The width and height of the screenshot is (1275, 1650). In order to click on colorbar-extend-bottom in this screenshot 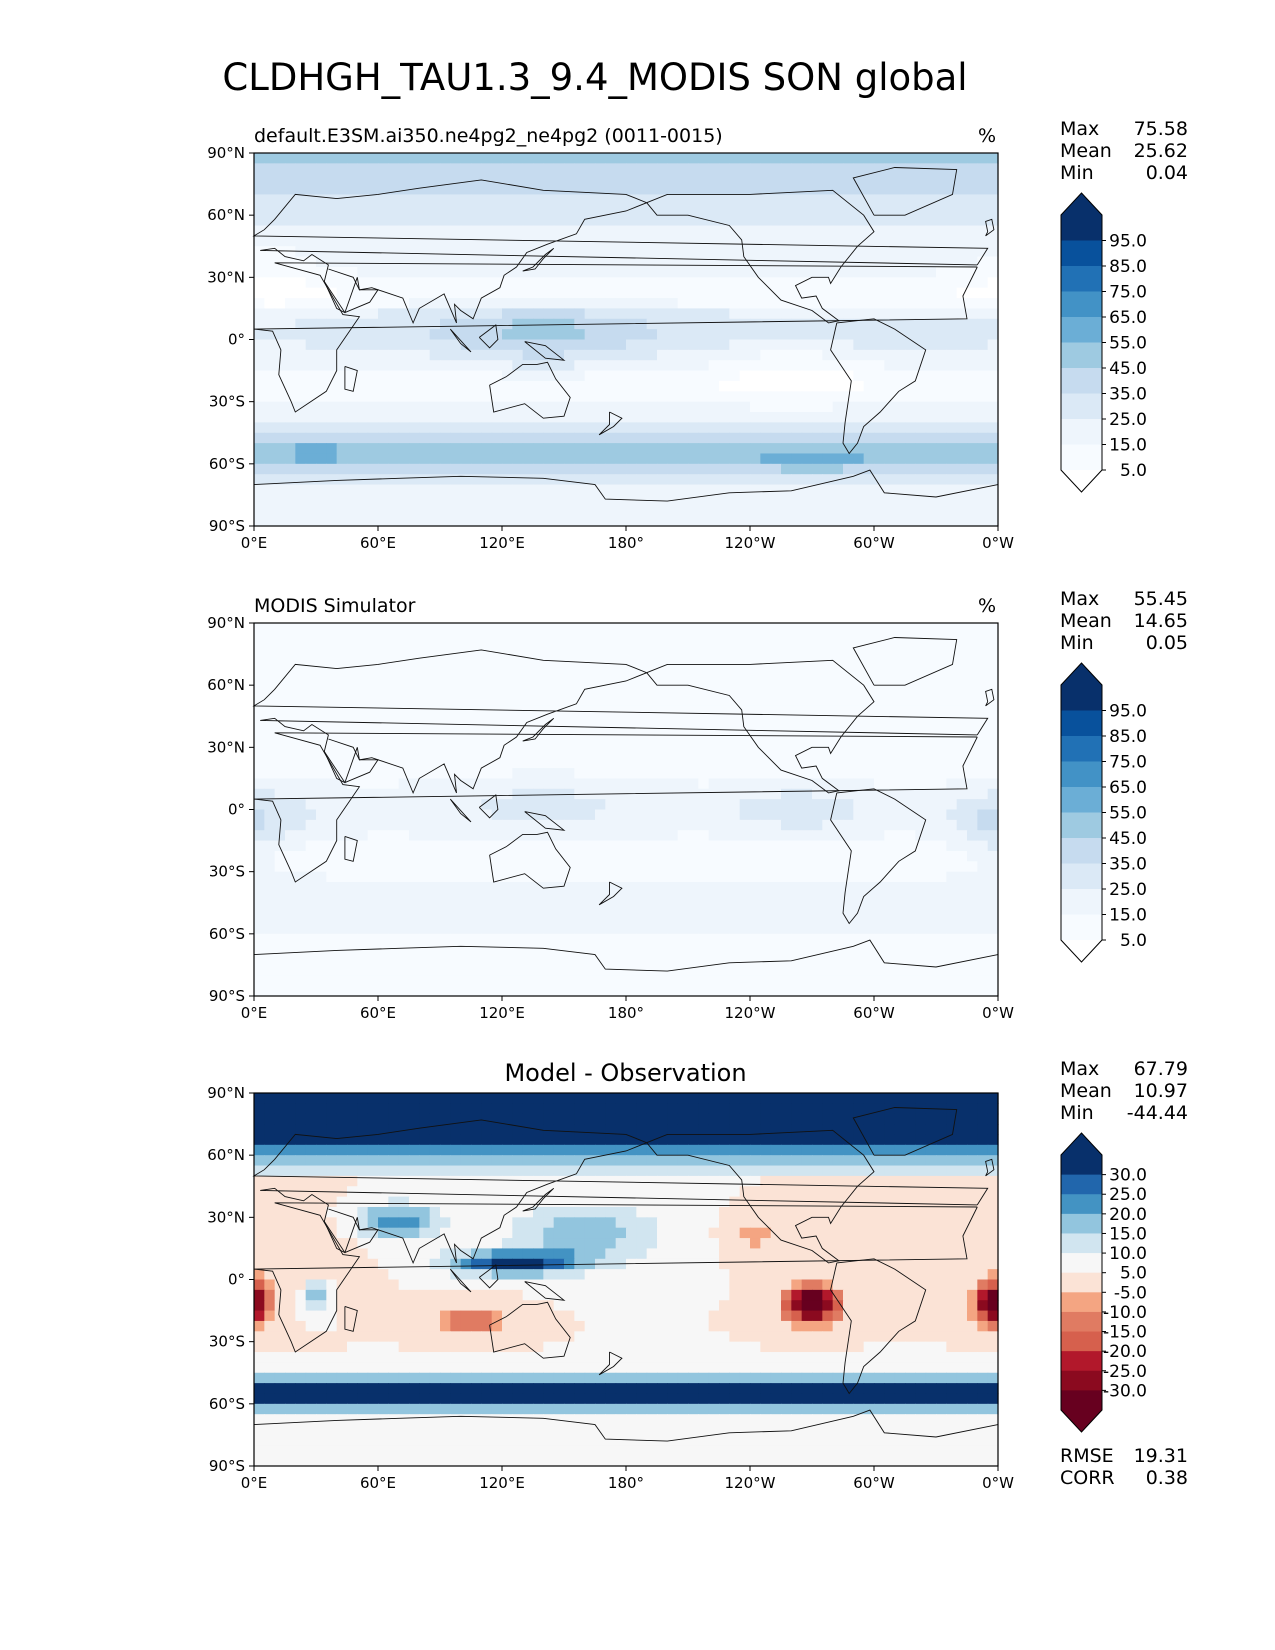, I will do `click(1081, 951)`.